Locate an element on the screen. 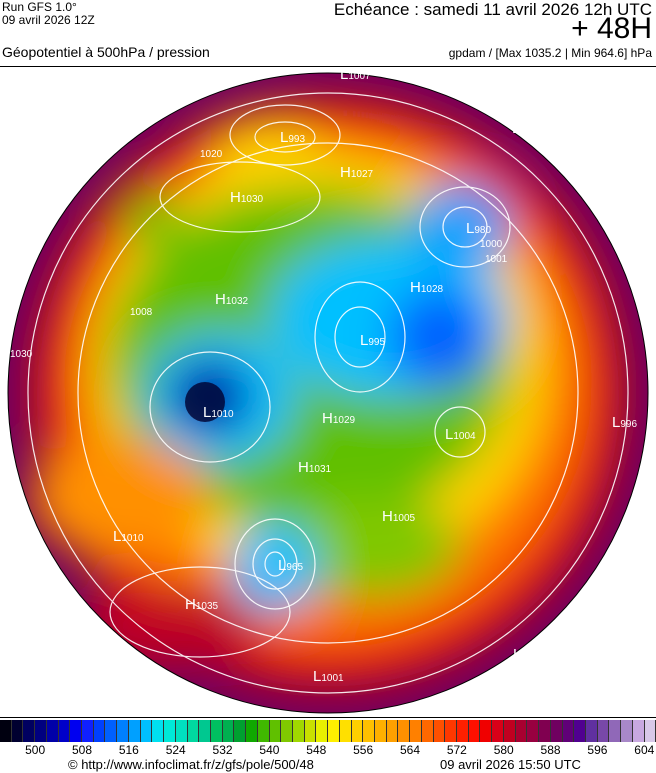  isobar-label: 1010 is located at coordinates (51, 144).